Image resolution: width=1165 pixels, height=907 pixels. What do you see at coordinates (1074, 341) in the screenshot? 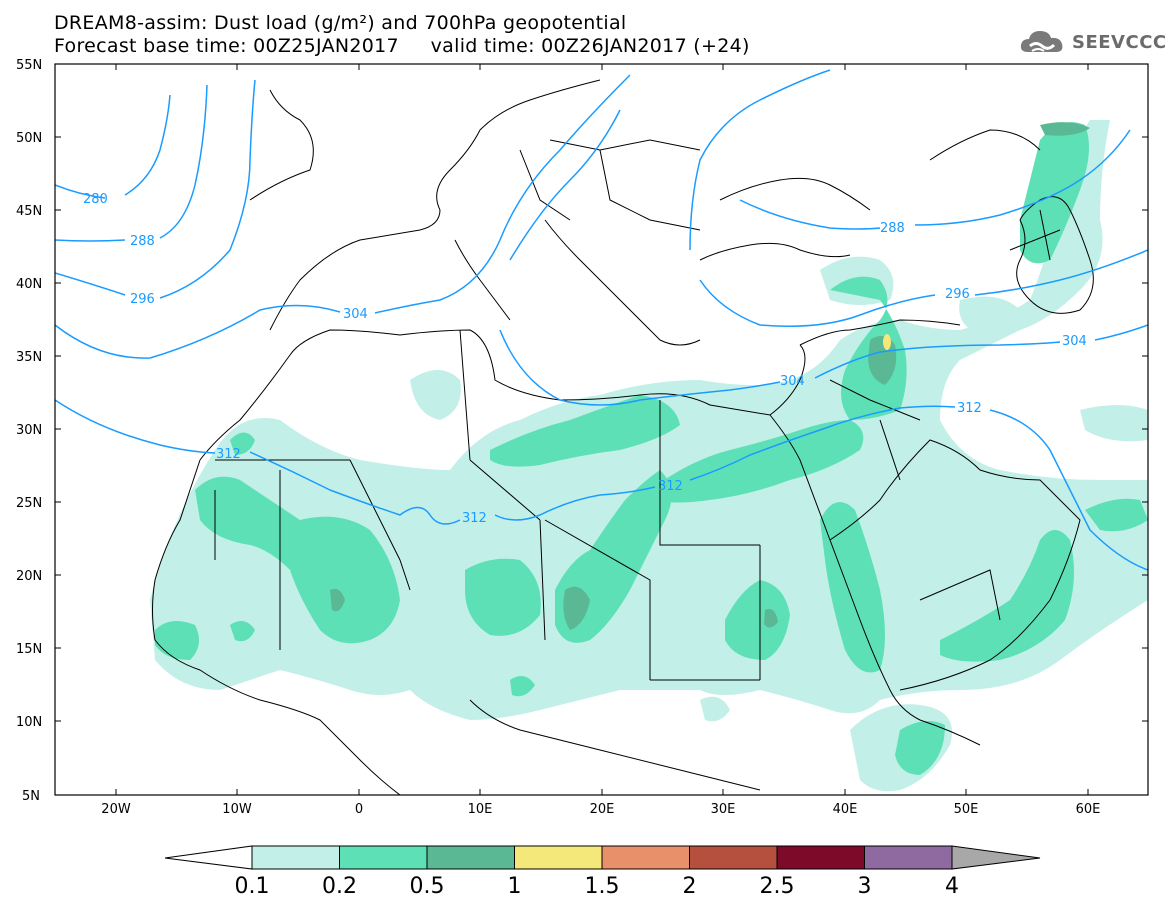
I see `contour-label-304-c: 304` at bounding box center [1074, 341].